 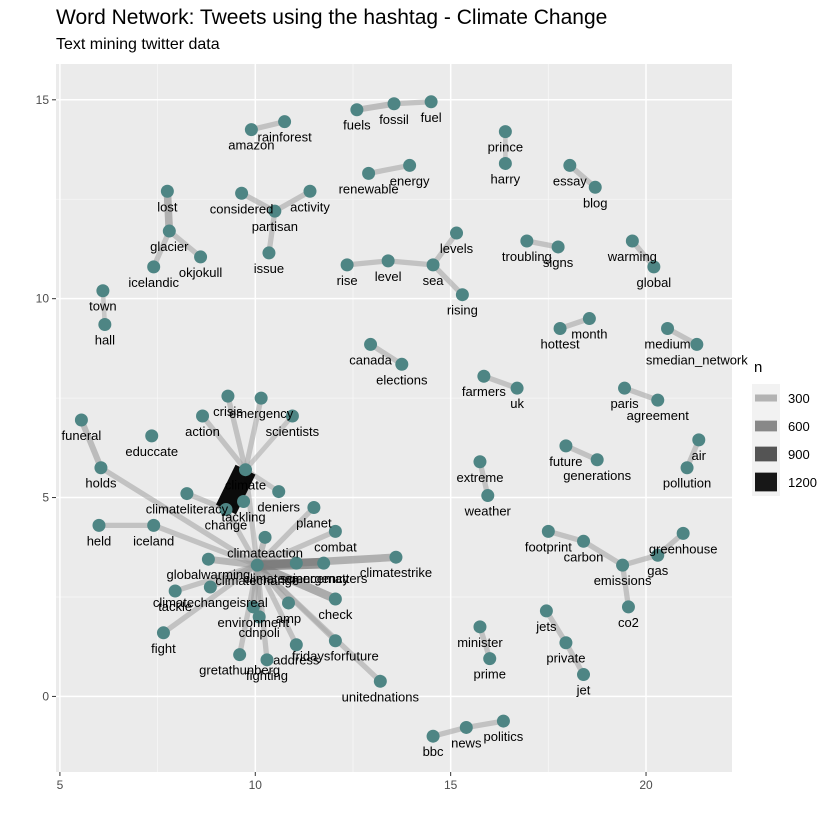 What do you see at coordinates (548, 546) in the screenshot?
I see `node-label-footprint: footprint` at bounding box center [548, 546].